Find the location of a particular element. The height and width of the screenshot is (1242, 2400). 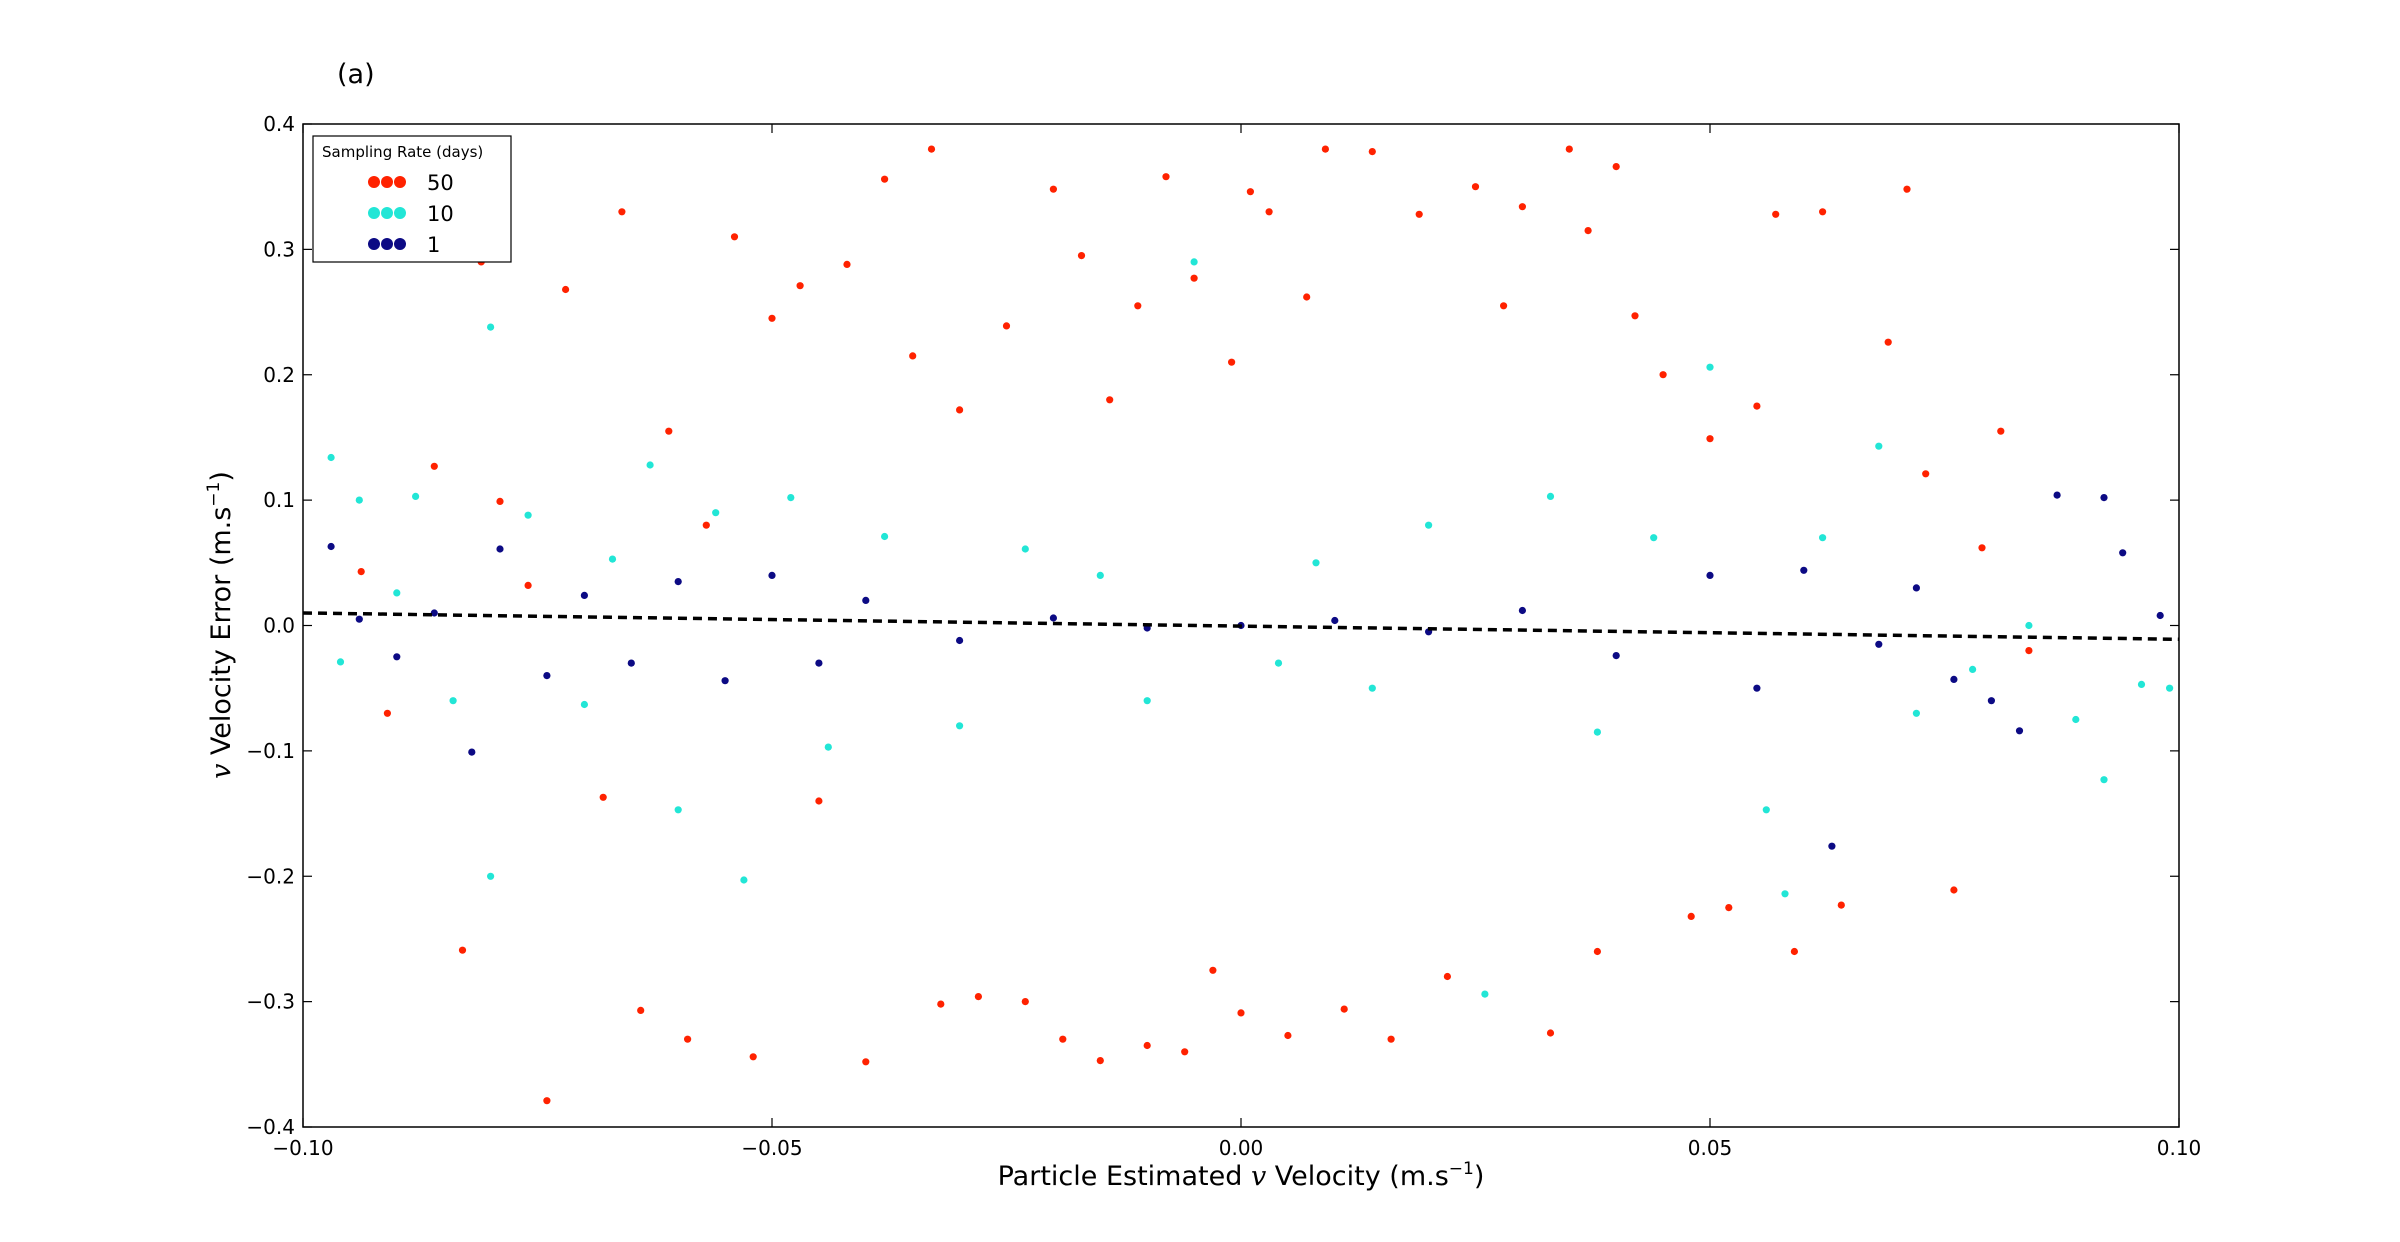

legend: Sampling Rate (days) 50 10 1 is located at coordinates (412, 199).